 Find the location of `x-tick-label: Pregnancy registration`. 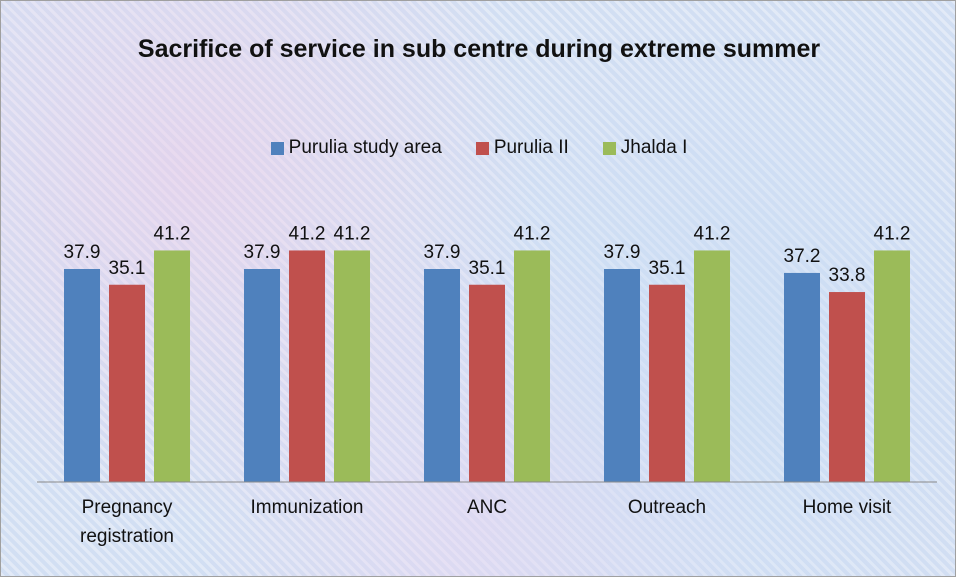

x-tick-label: Pregnancy registration is located at coordinates (127, 522).